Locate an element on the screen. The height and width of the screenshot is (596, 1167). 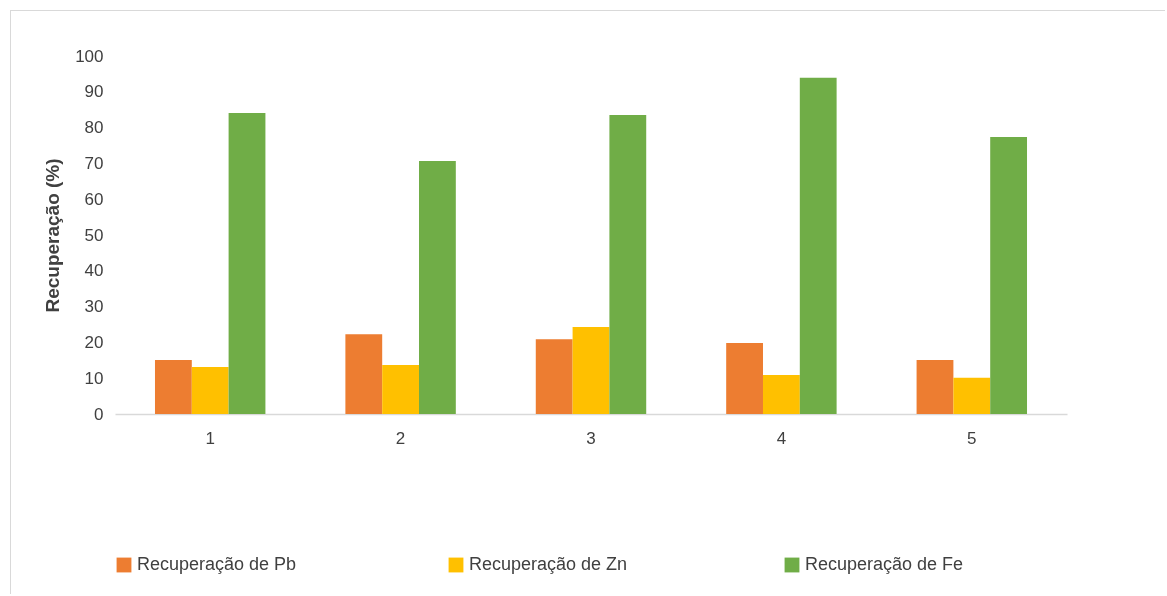
legend-label: Recuperação de Pb is located at coordinates (217, 564).